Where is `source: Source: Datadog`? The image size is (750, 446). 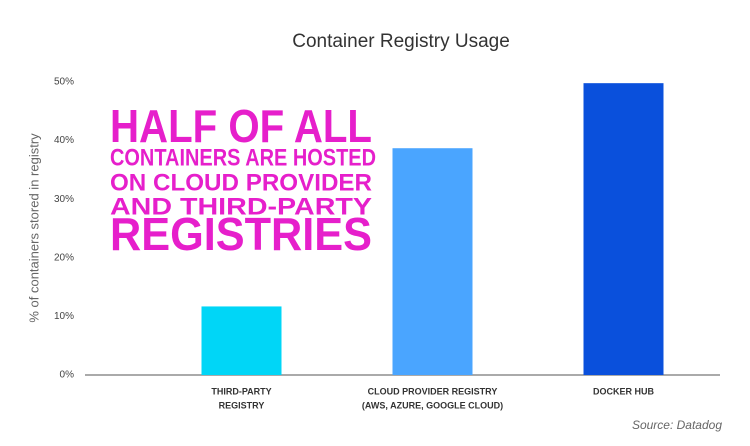
source: Source: Datadog is located at coordinates (677, 425).